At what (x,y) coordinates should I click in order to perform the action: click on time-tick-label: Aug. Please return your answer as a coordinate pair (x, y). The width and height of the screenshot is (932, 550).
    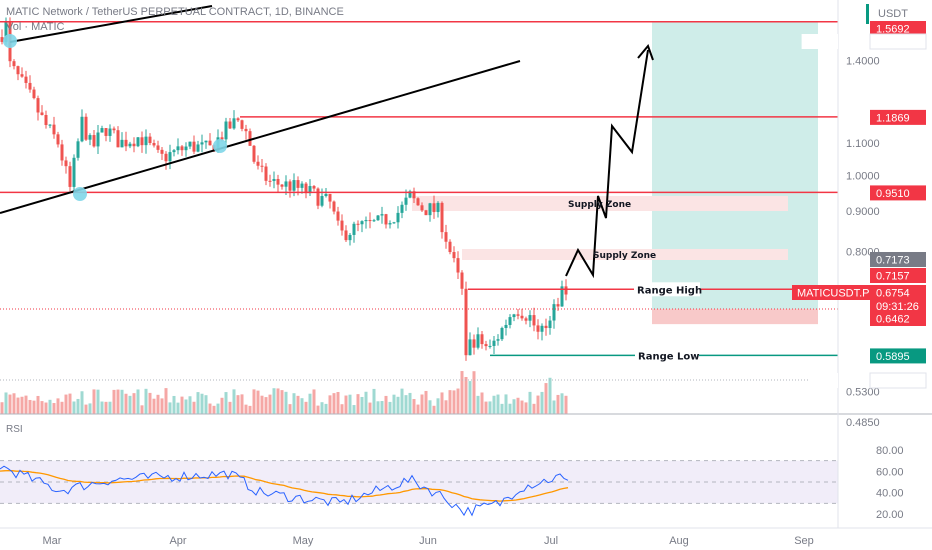
    Looking at the image, I should click on (679, 541).